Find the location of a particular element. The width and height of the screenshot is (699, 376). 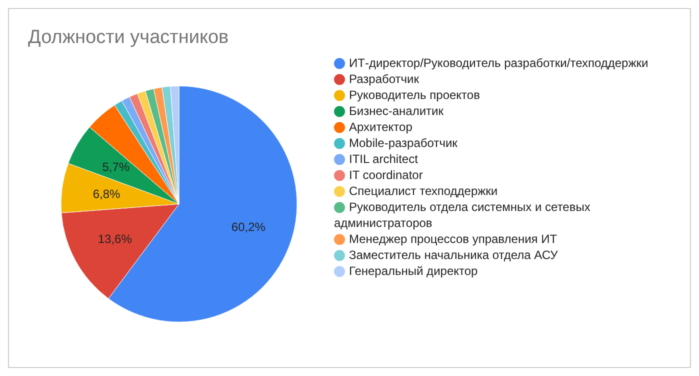

data-label: 13,6% is located at coordinates (115, 239).